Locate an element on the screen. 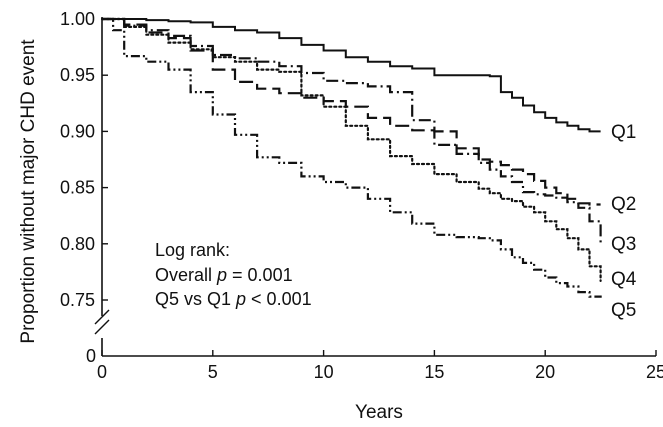  y-tick-label-zero: 0 is located at coordinates (91, 356).